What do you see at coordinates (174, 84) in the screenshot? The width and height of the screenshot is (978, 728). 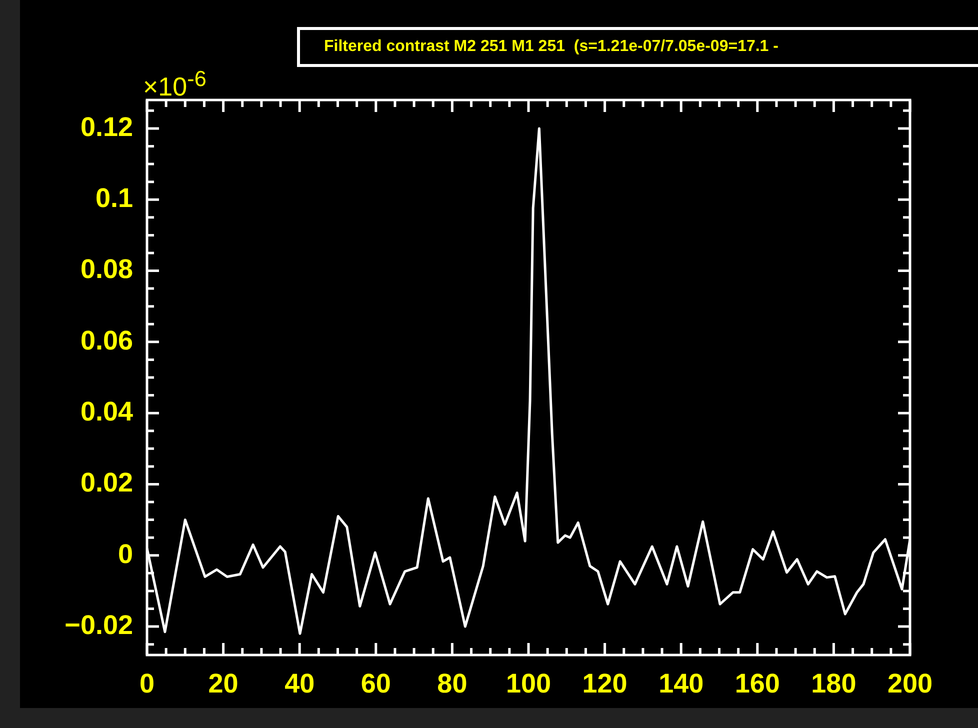 I see `annotation: ×10$^{-6}$` at bounding box center [174, 84].